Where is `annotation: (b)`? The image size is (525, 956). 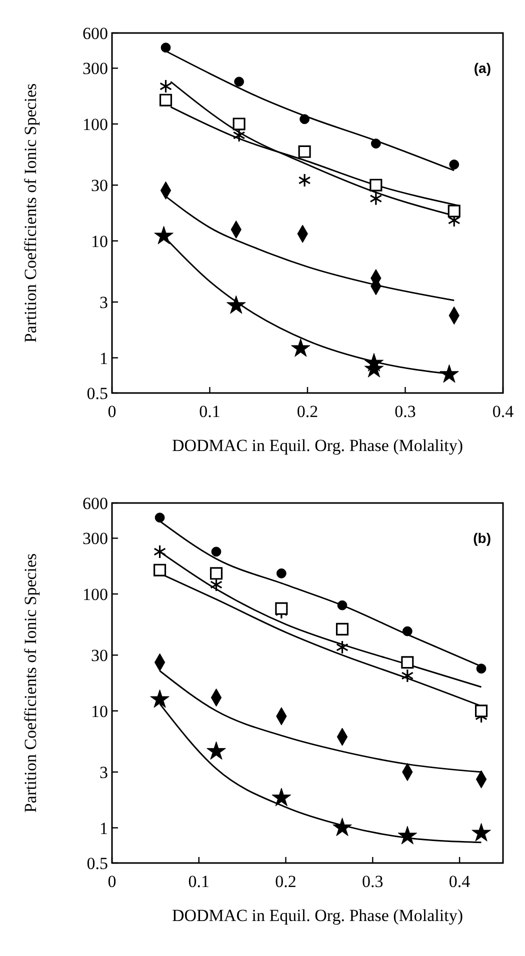 annotation: (b) is located at coordinates (482, 538).